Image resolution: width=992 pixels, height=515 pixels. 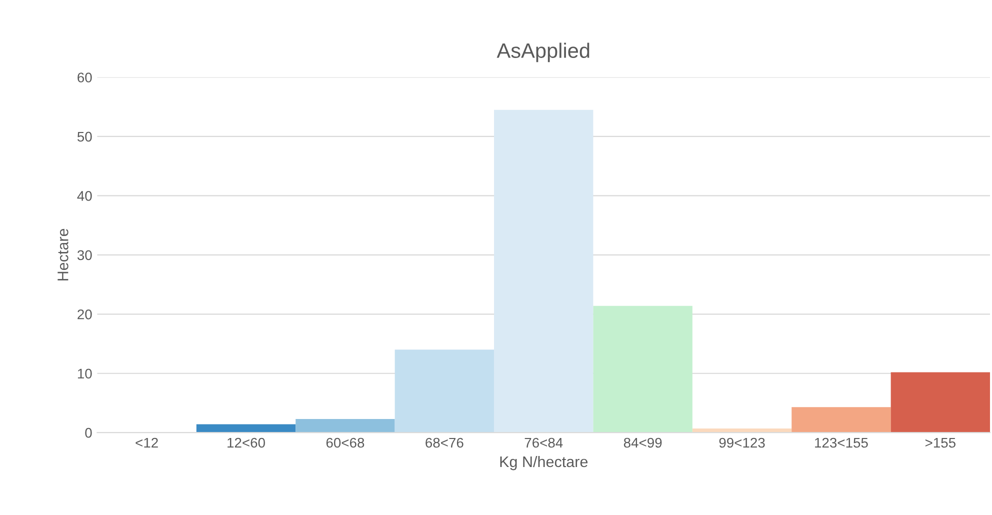 What do you see at coordinates (84, 196) in the screenshot?
I see `y-tick-label: 40` at bounding box center [84, 196].